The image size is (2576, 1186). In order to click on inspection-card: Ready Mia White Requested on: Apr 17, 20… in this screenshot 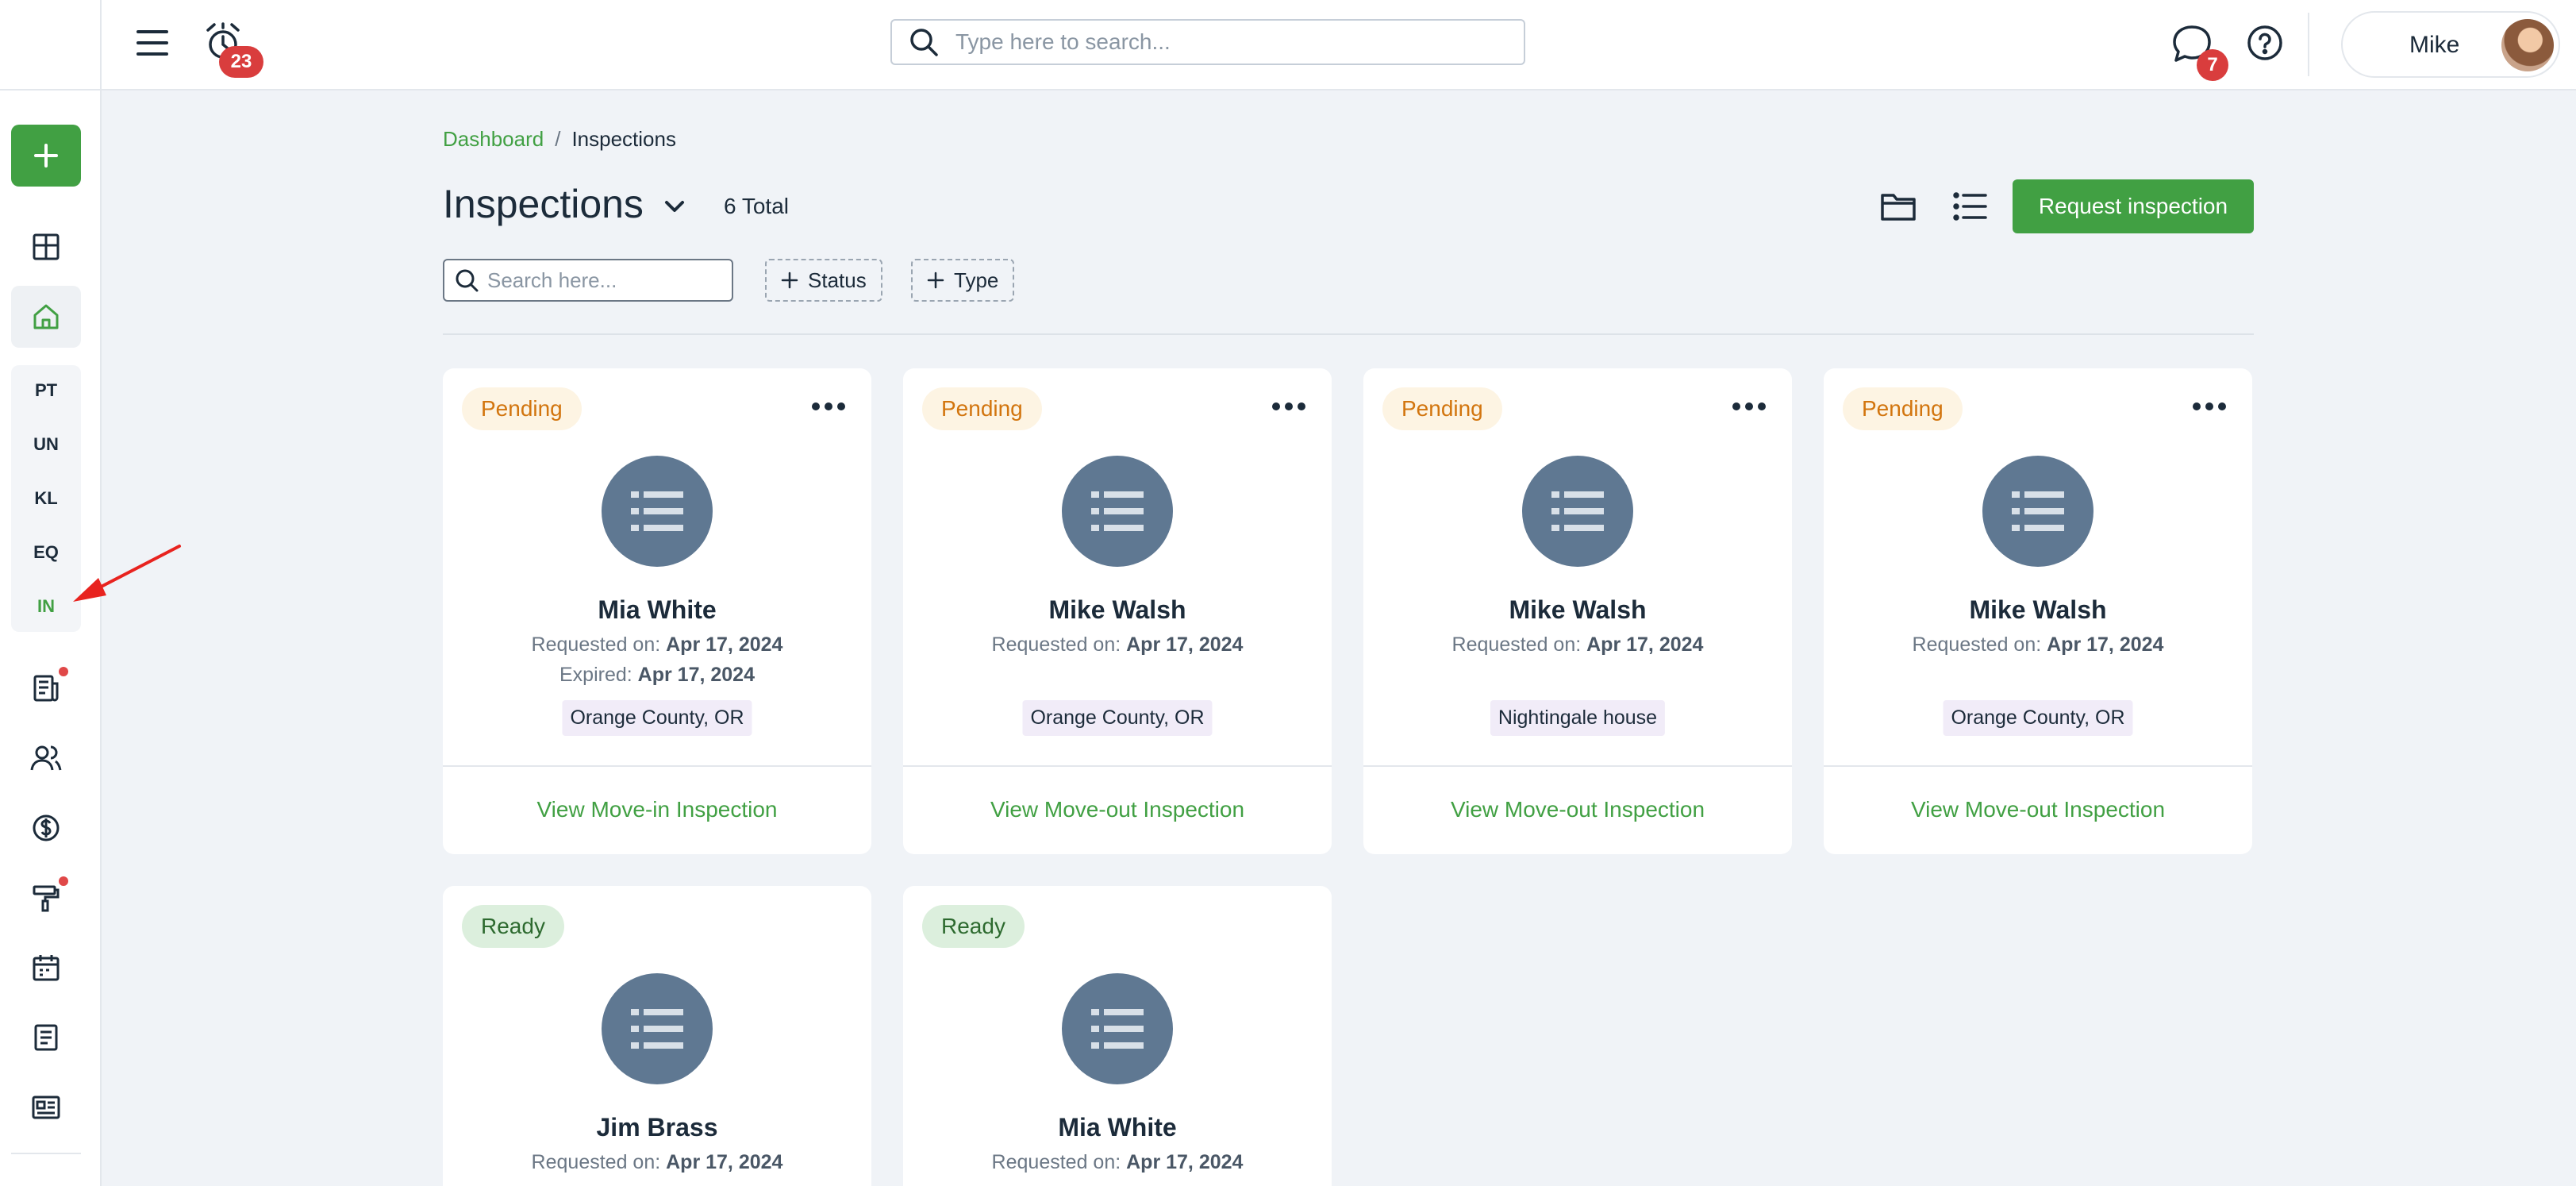, I will do `click(1117, 1036)`.